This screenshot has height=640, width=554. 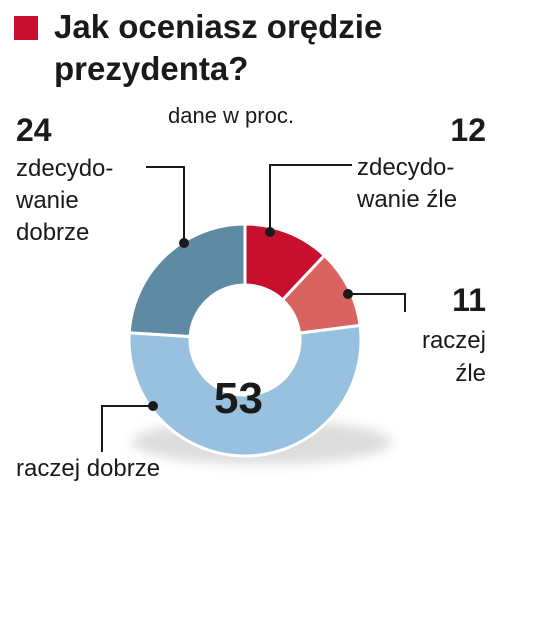 I want to click on label-zdecydowanie-dobrze-line3: dobrze, so click(x=53, y=232).